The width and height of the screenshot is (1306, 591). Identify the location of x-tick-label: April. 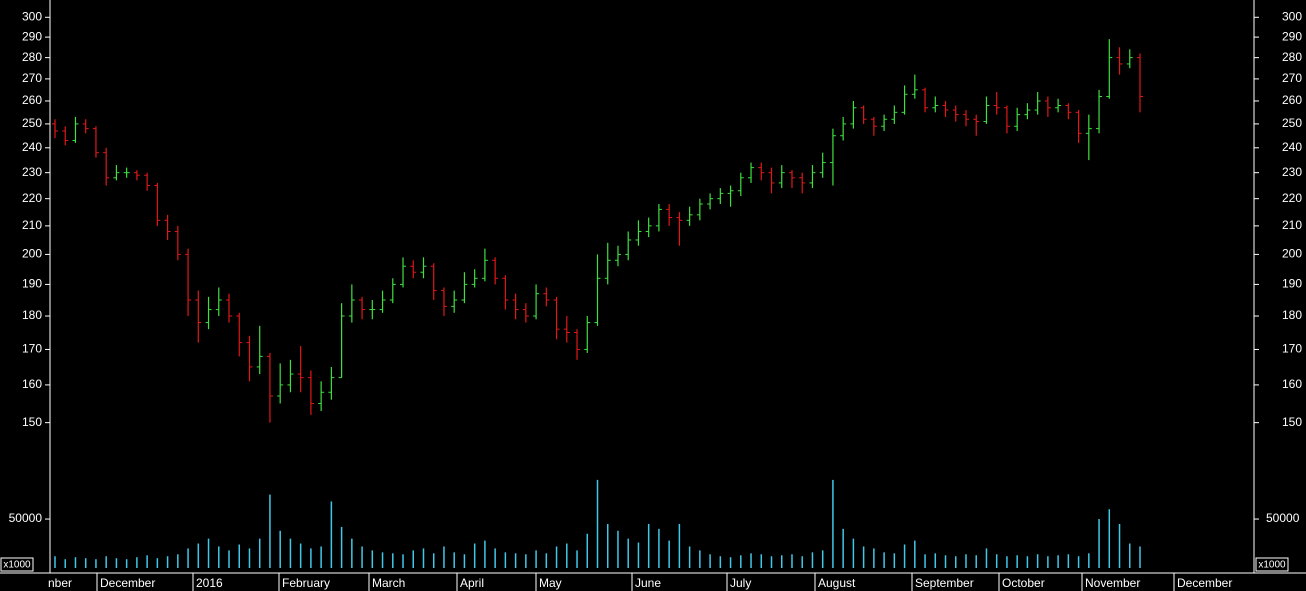
(472, 583).